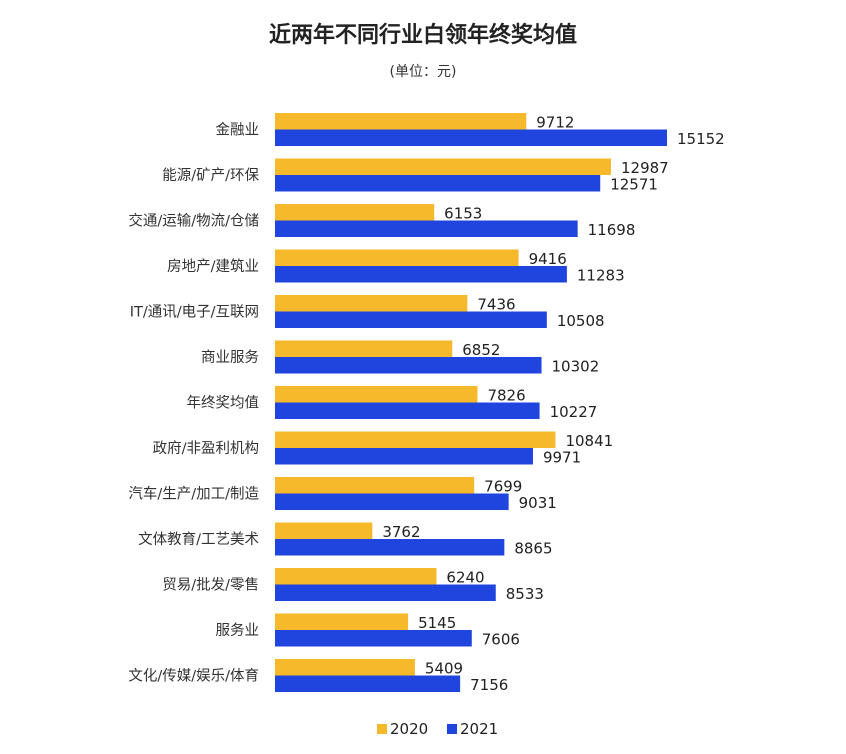 Image resolution: width=846 pixels, height=754 pixels. Describe the element at coordinates (452, 729) in the screenshot. I see `legend-swatch-2021` at that location.